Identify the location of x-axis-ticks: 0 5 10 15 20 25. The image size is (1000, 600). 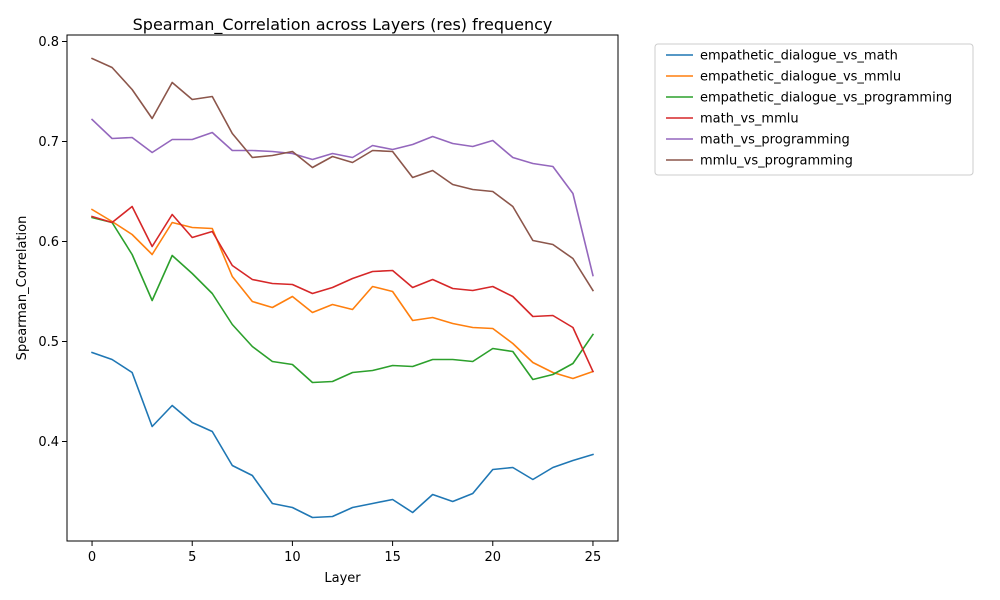
(344, 553).